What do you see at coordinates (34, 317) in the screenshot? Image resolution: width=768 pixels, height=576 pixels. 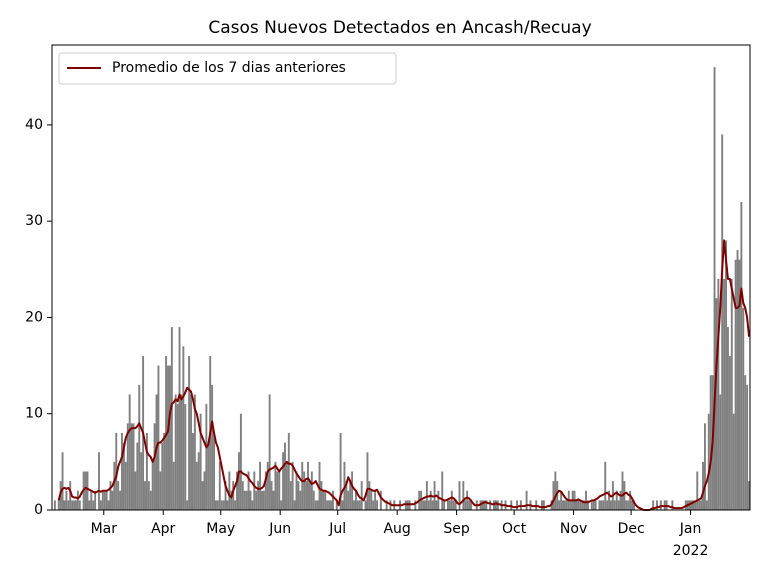 I see `y-tick-label: 20` at bounding box center [34, 317].